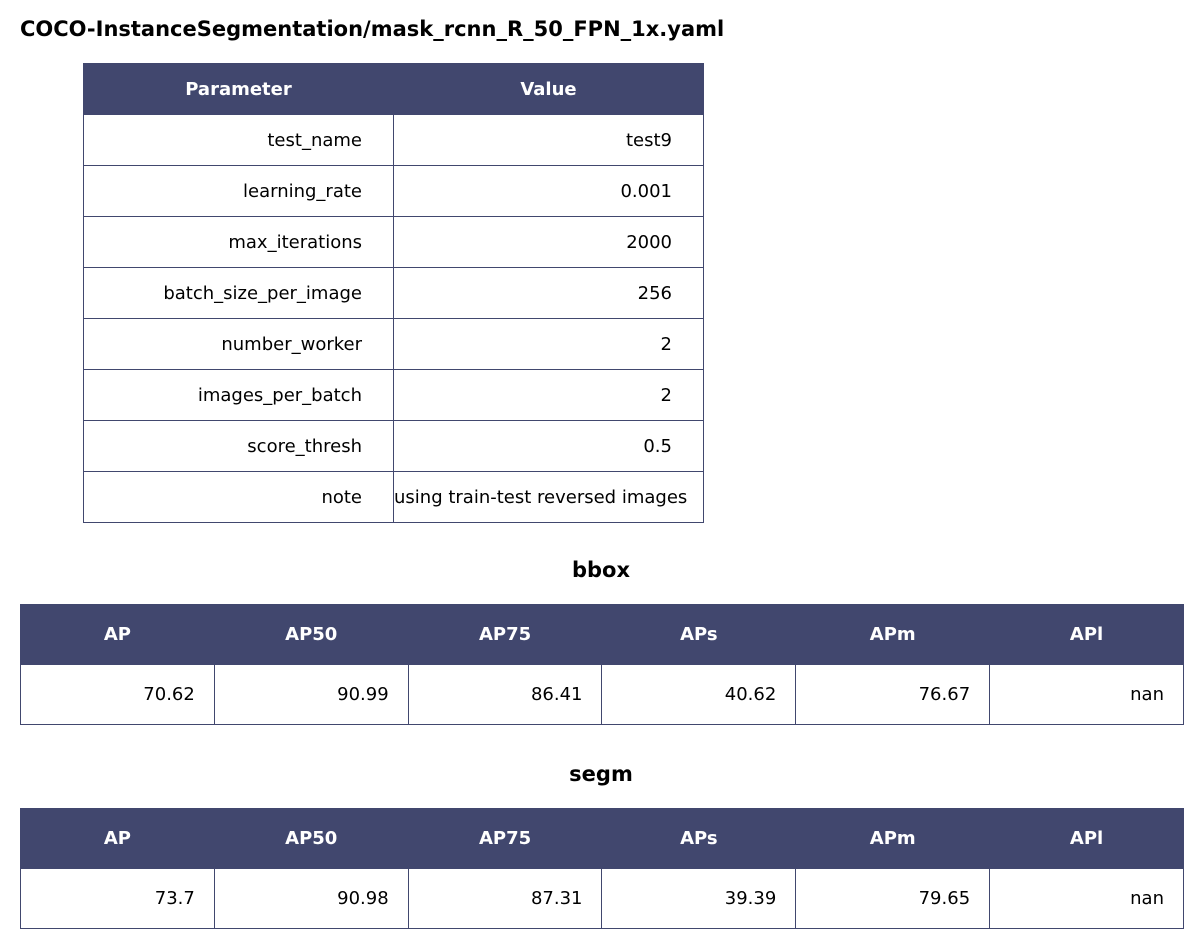  I want to click on parameter-name-cell: batch_size_per_image, so click(238, 293).